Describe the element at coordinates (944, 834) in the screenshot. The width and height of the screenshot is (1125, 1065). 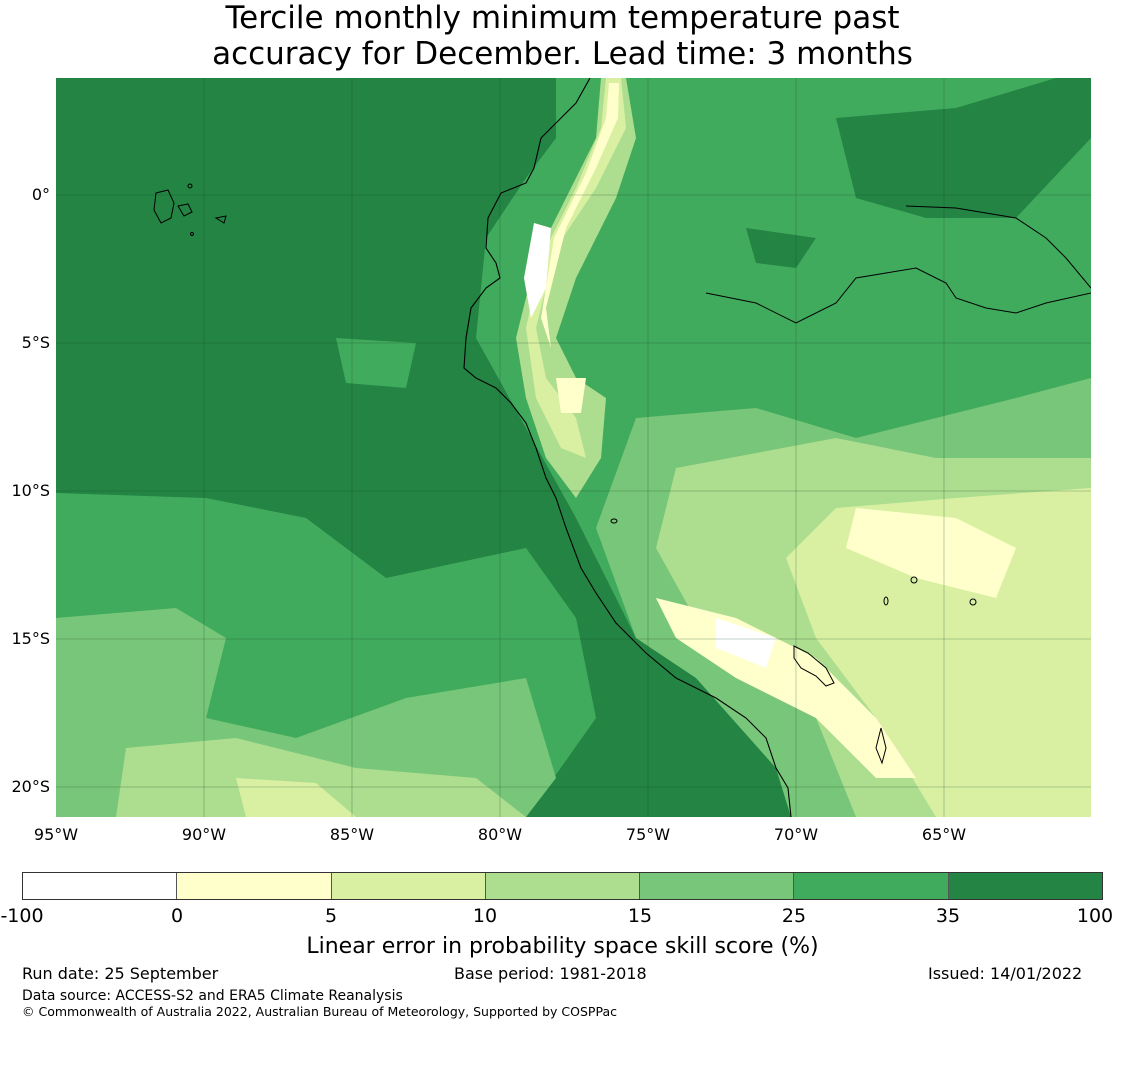
I see `lon-label-65w: 65°W` at that location.